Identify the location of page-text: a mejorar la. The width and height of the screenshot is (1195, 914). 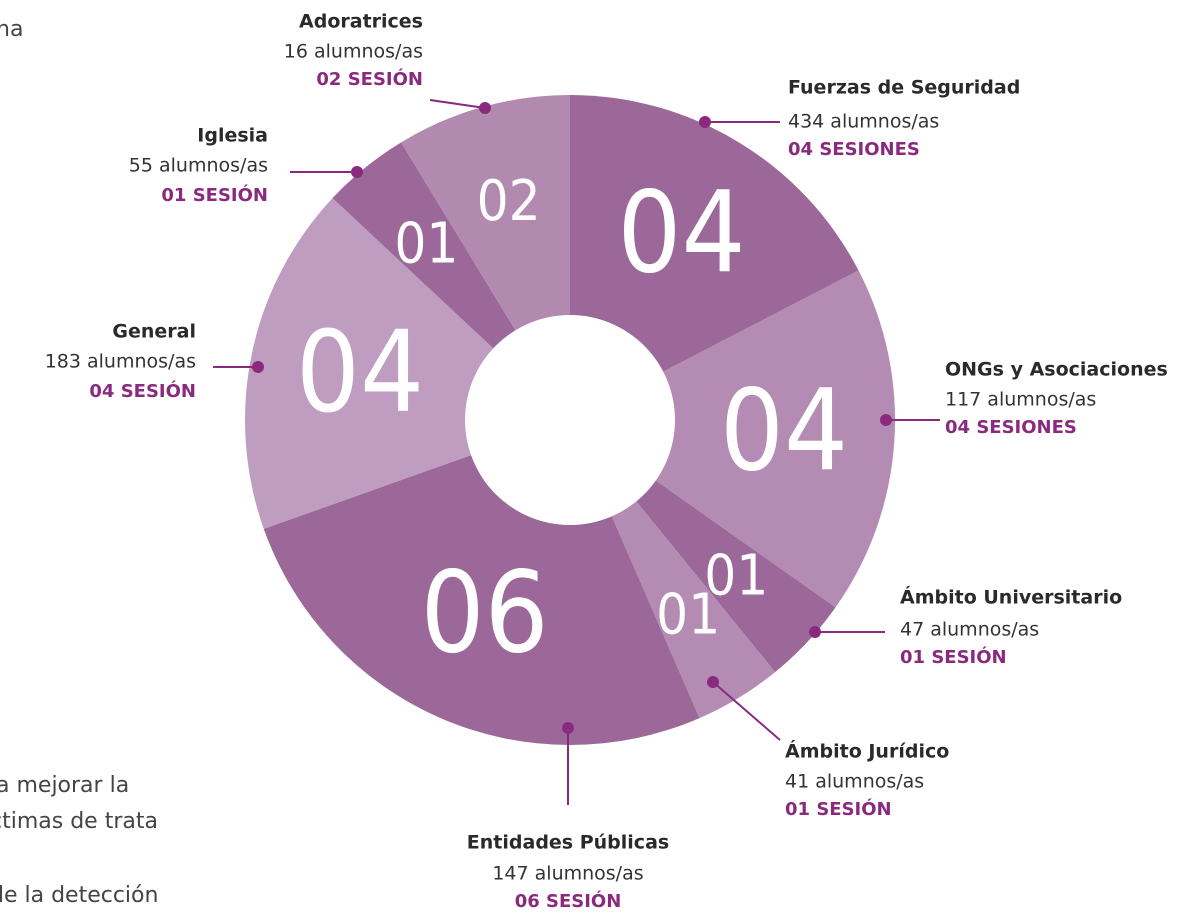
(64, 785).